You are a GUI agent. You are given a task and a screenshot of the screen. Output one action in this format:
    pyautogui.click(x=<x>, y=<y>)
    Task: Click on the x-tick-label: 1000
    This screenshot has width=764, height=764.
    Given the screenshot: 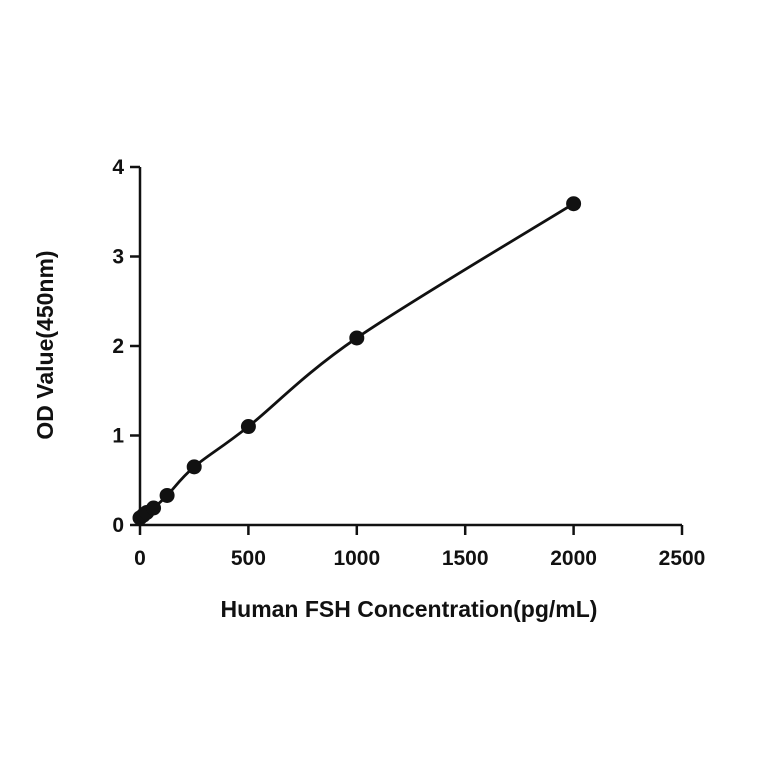 What is the action you would take?
    pyautogui.click(x=356, y=558)
    